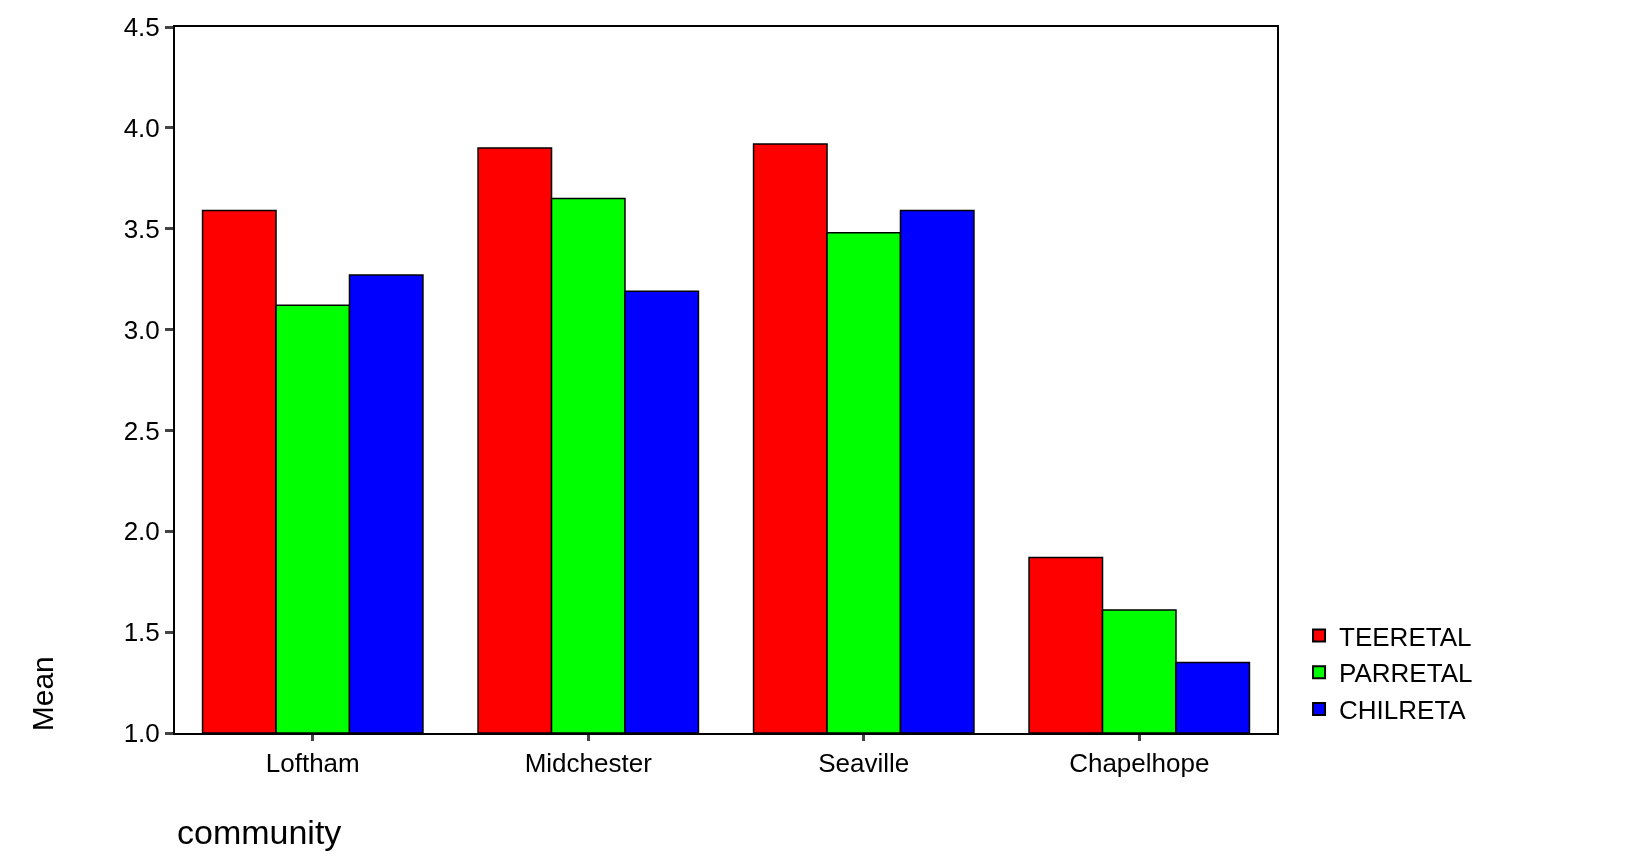 The width and height of the screenshot is (1630, 864). I want to click on legend-label: CHILRETA, so click(1403, 710).